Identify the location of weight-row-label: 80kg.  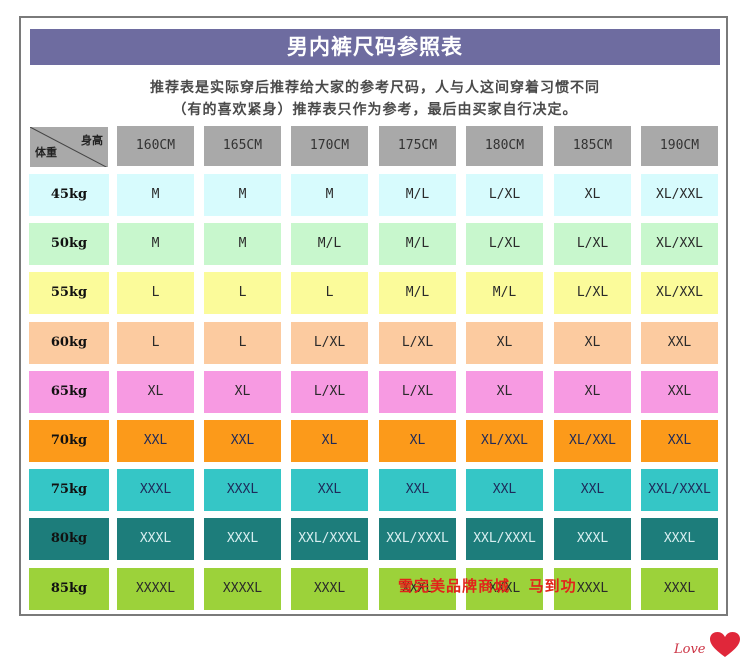
(69, 539).